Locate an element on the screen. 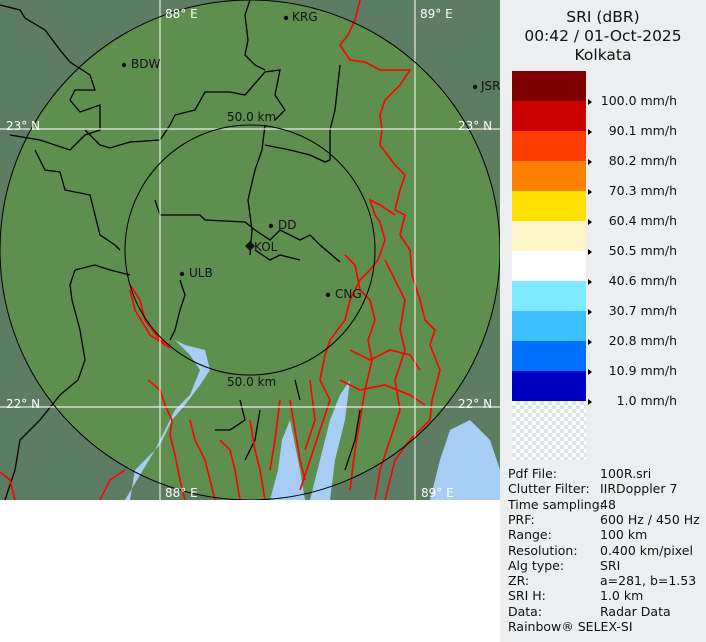 This screenshot has width=706, height=642. info-value: a=281, b=1.53 is located at coordinates (648, 581).